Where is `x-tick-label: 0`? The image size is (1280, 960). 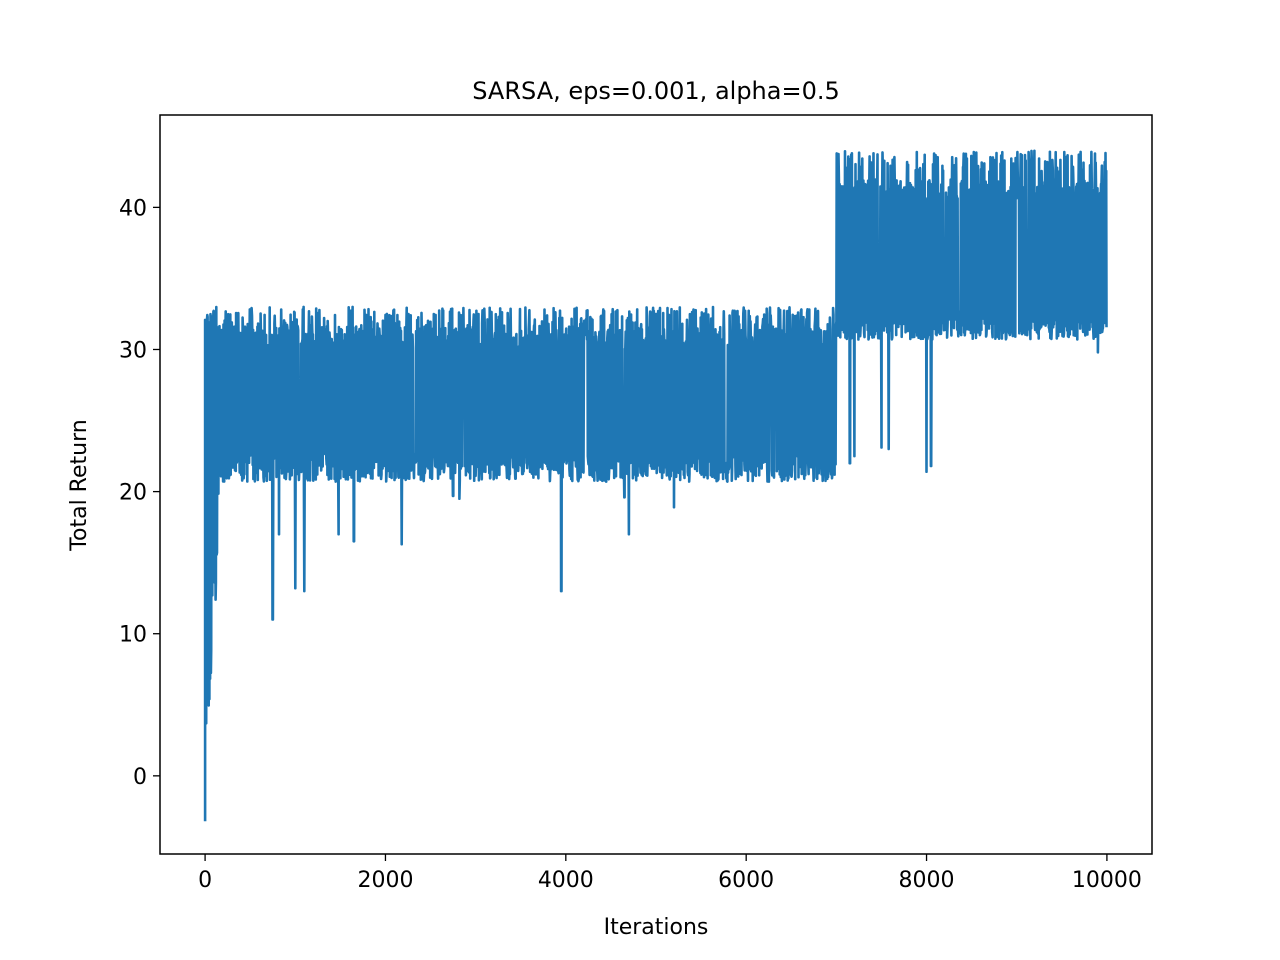 x-tick-label: 0 is located at coordinates (205, 880).